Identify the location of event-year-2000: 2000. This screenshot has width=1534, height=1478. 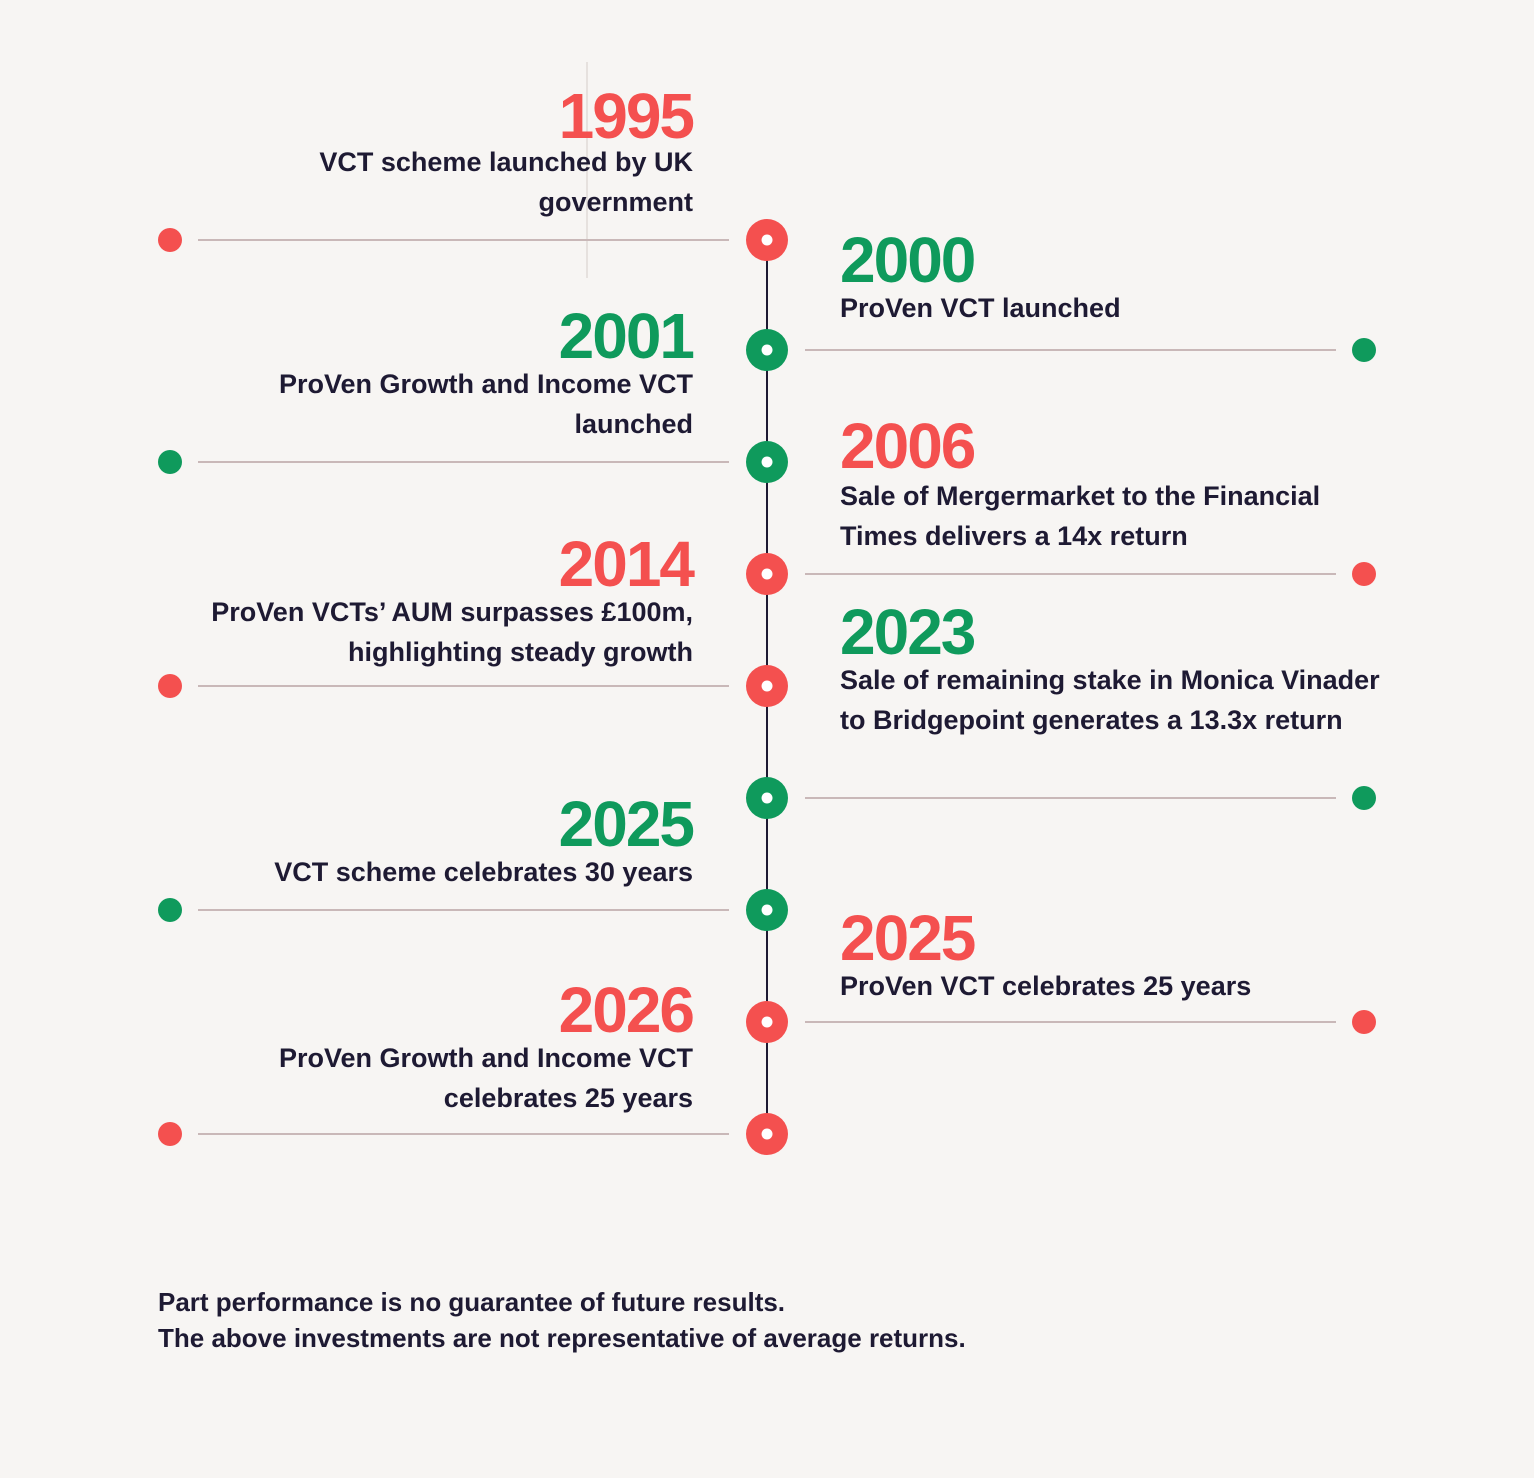
(908, 260).